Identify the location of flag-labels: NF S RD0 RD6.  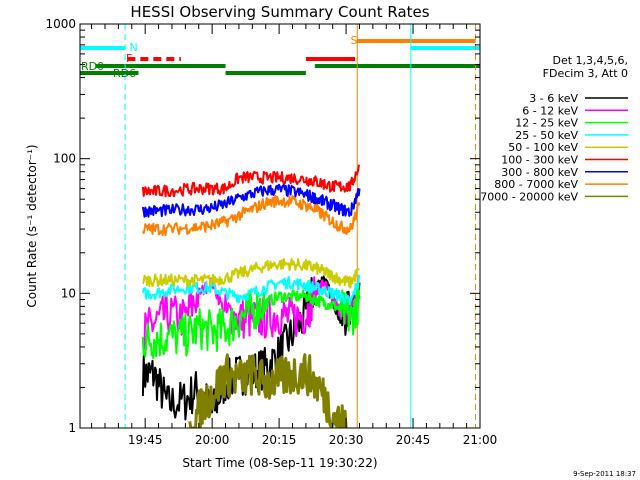
(219, 57).